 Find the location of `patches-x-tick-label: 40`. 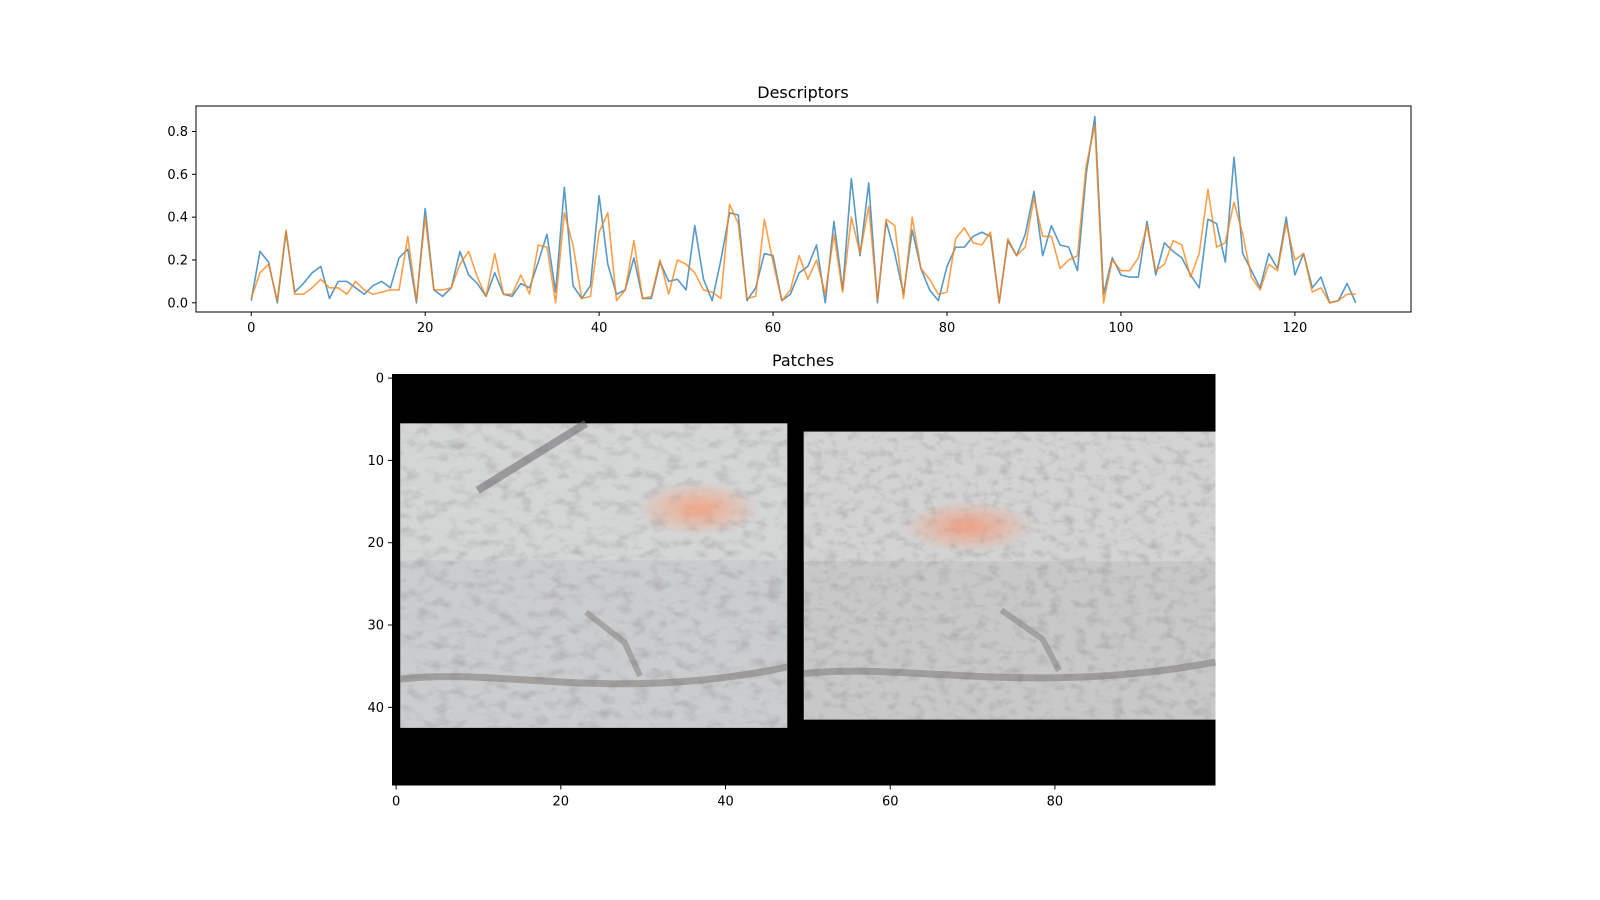

patches-x-tick-label: 40 is located at coordinates (725, 802).